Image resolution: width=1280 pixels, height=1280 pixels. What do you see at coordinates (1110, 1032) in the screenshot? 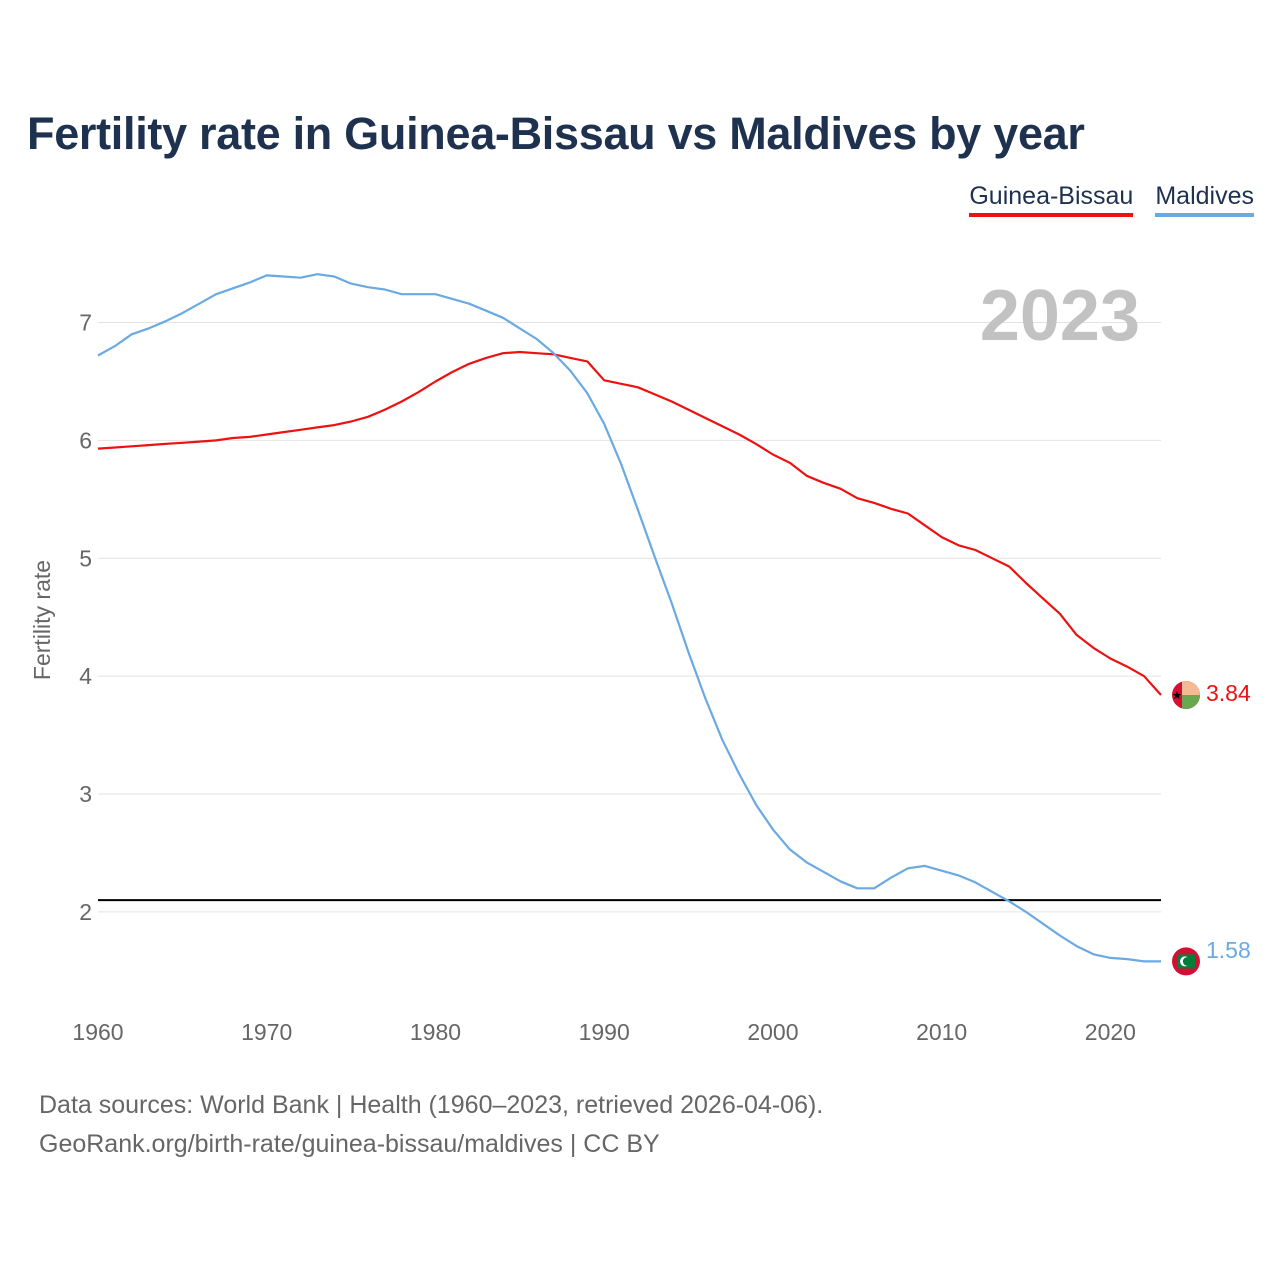
I see `x-tick-label: 2020` at bounding box center [1110, 1032].